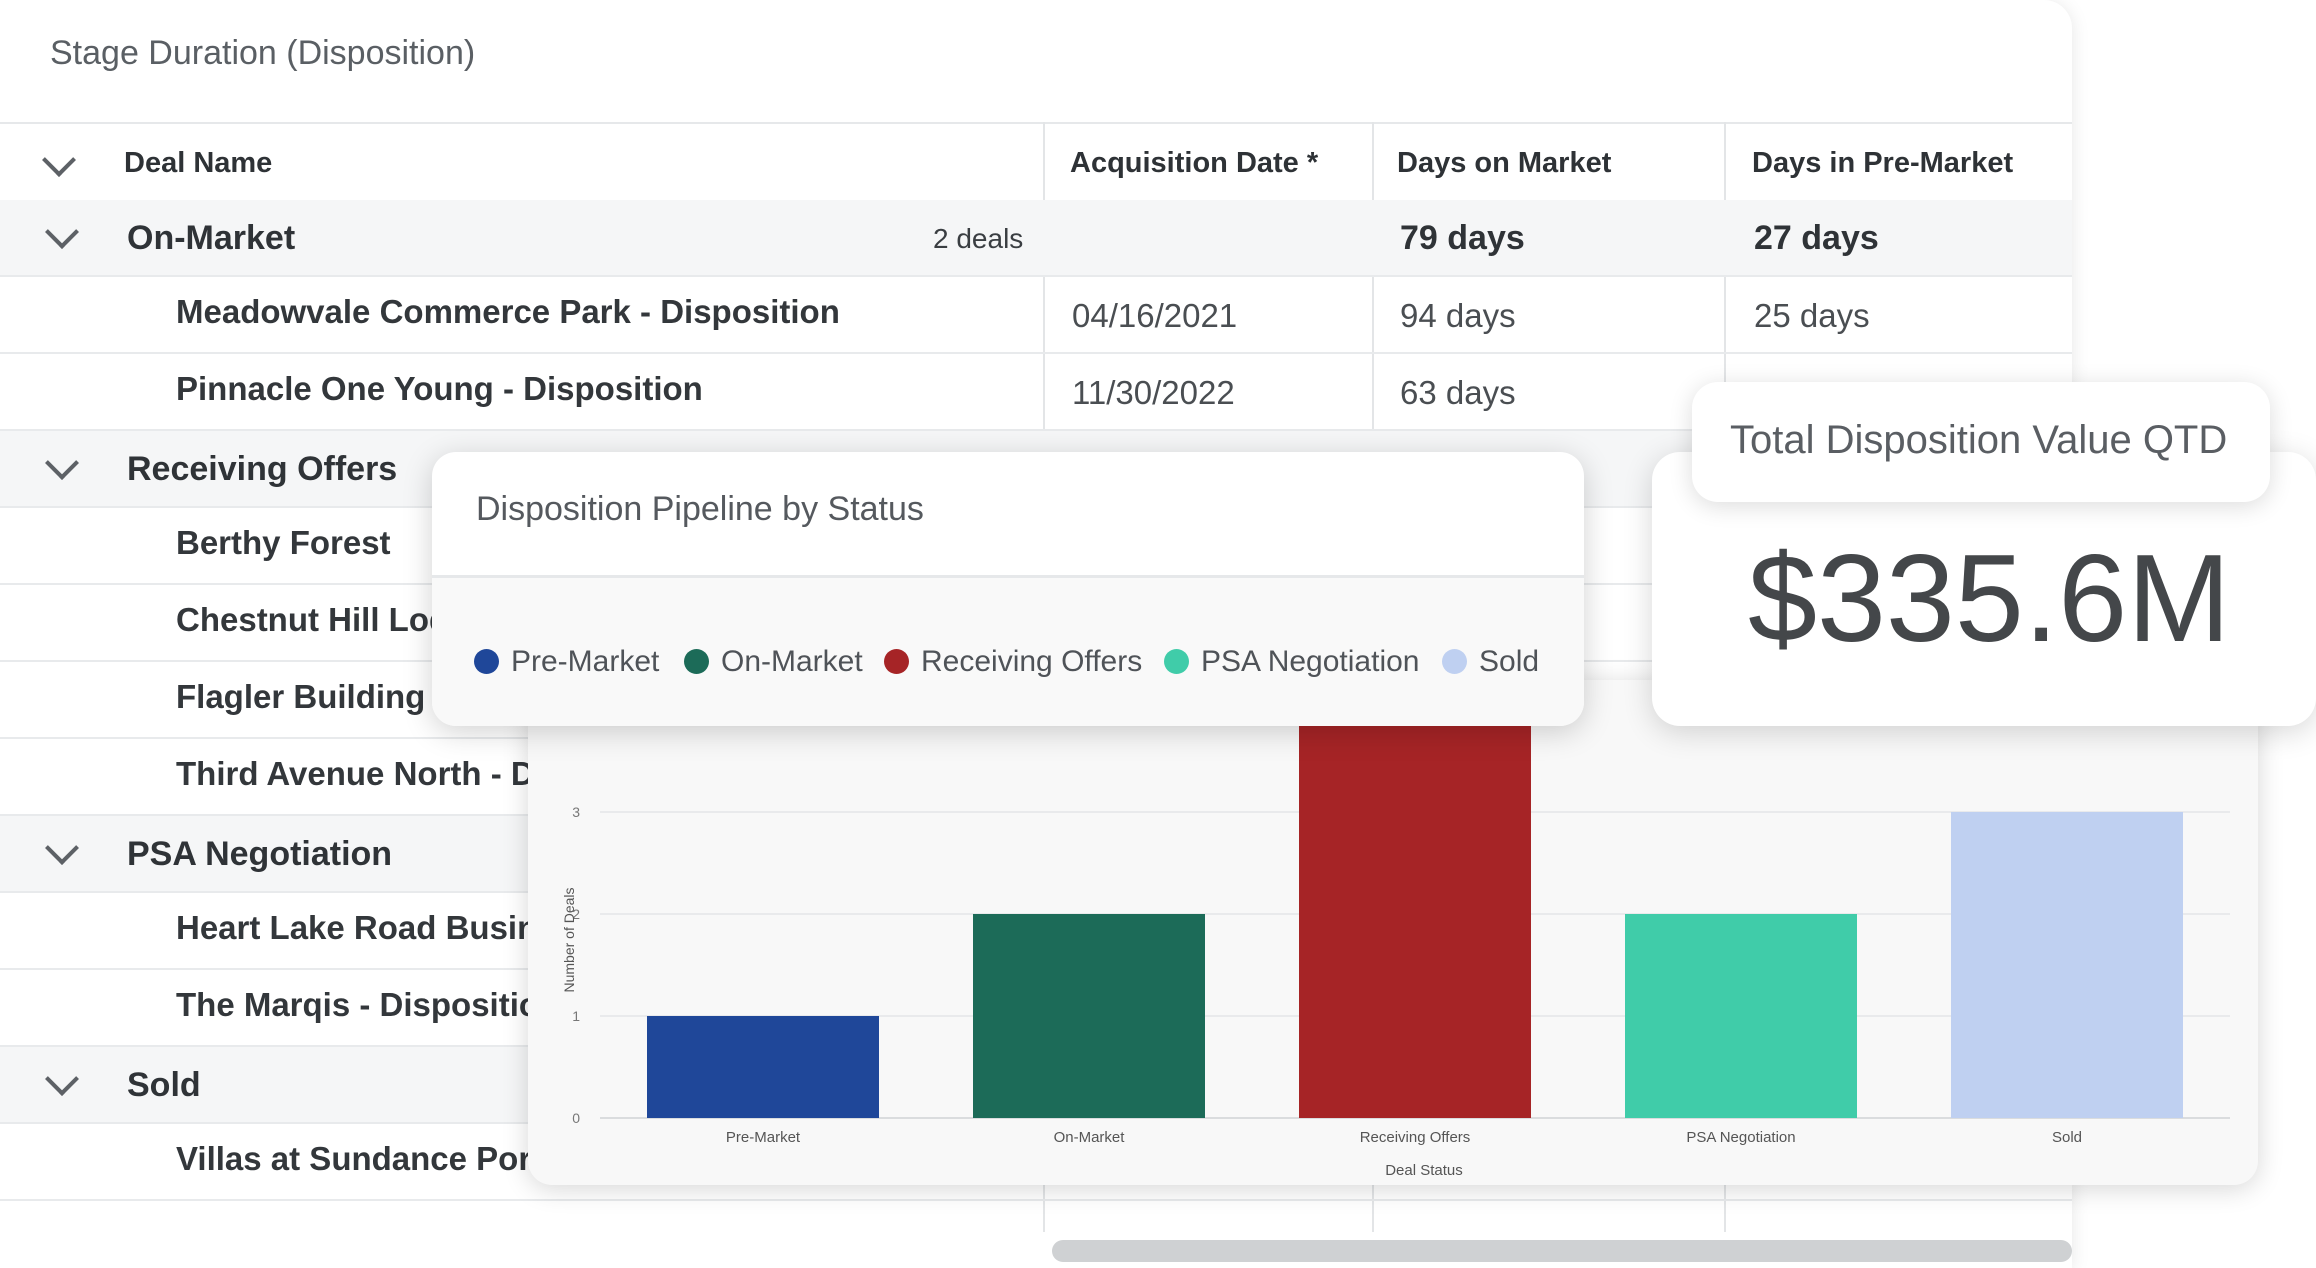 The image size is (2316, 1268). I want to click on legend-label: On-Market, so click(792, 661).